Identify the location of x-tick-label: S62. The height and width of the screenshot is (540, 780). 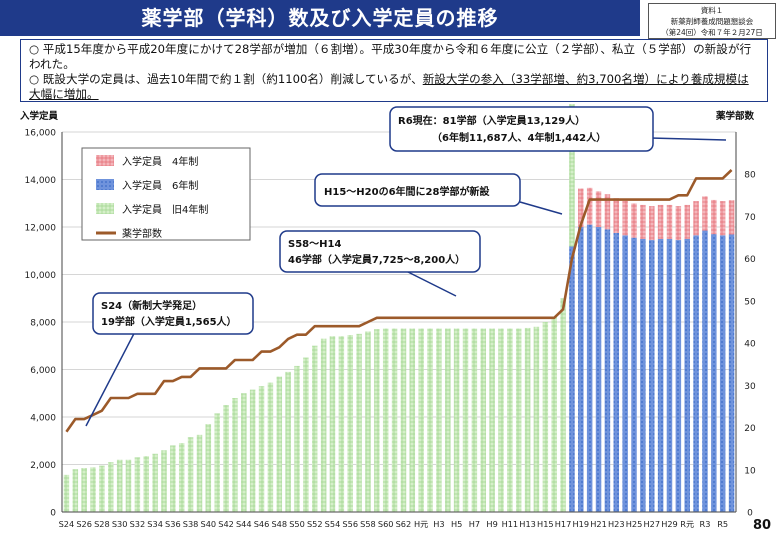
(404, 524).